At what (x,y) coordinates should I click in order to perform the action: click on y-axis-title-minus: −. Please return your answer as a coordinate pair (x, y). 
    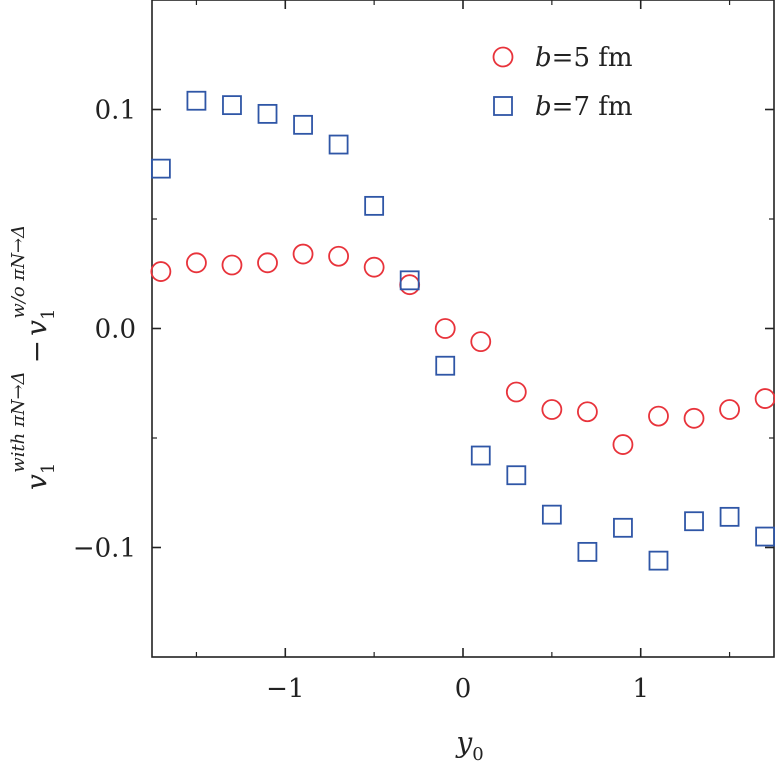
    Looking at the image, I should click on (36, 351).